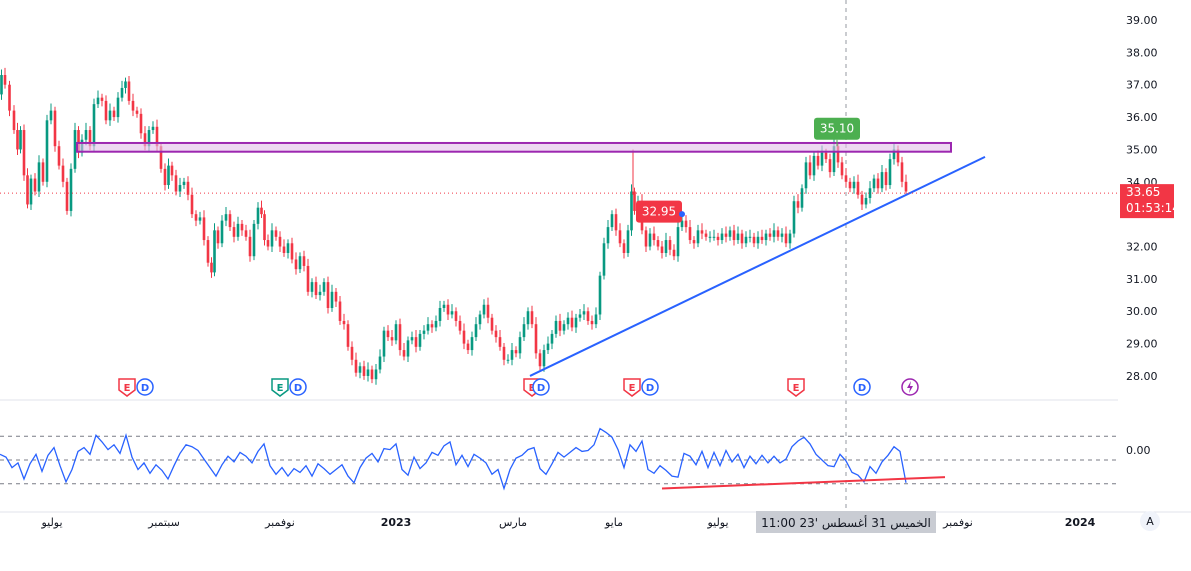 This screenshot has height=571, width=1191. I want to click on support-trendline, so click(757, 266).